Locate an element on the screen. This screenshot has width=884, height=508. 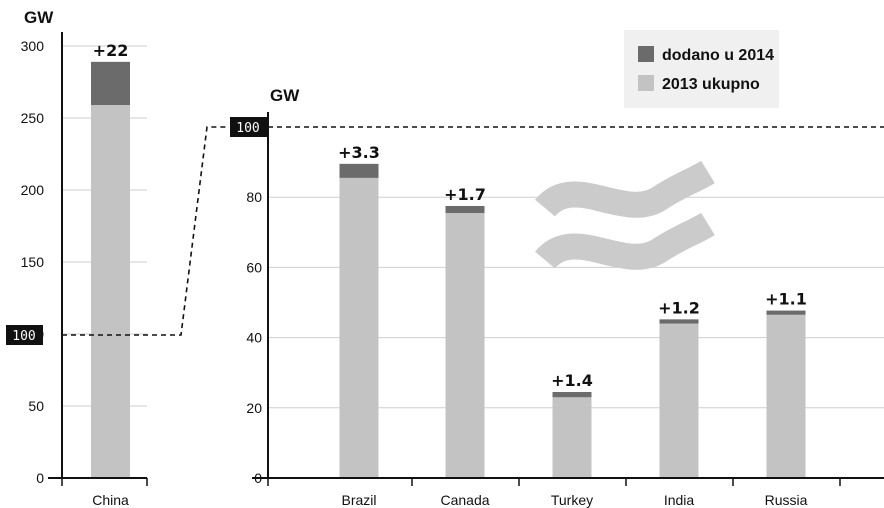
legend-label-added-2014: dodano u 2014 is located at coordinates (718, 55).